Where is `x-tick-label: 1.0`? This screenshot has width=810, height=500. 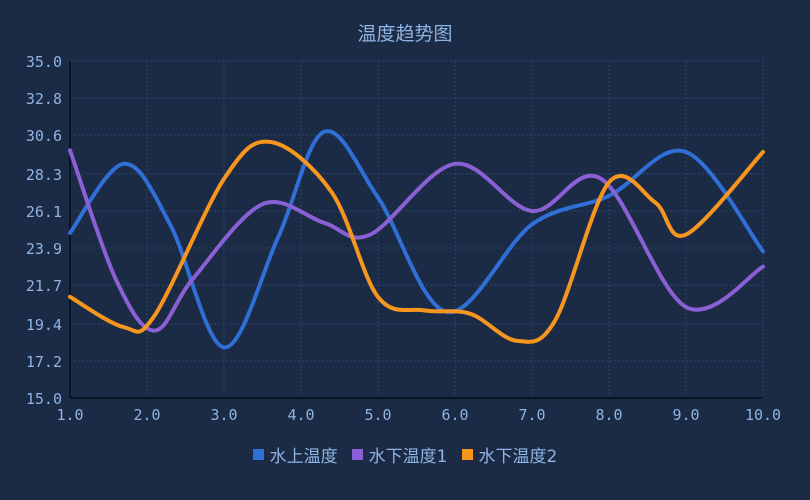 x-tick-label: 1.0 is located at coordinates (69, 415).